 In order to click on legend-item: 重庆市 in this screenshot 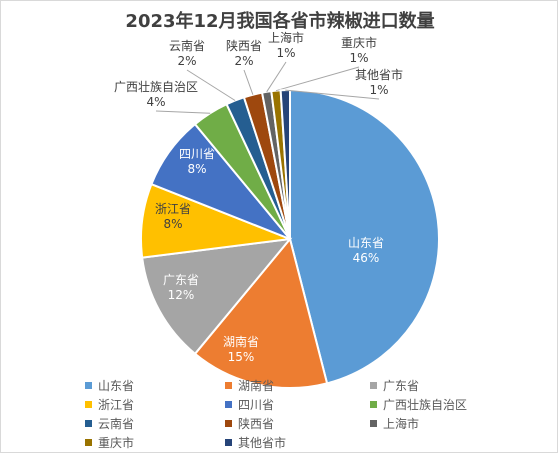, I will do `click(155, 442)`.